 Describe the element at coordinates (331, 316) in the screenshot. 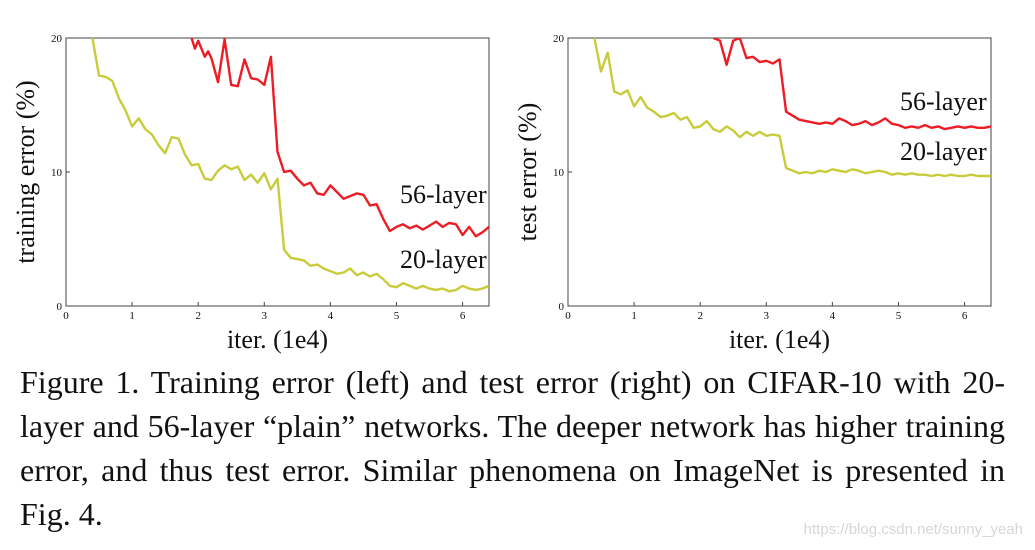

I see `training-x-tick-label: 4` at that location.